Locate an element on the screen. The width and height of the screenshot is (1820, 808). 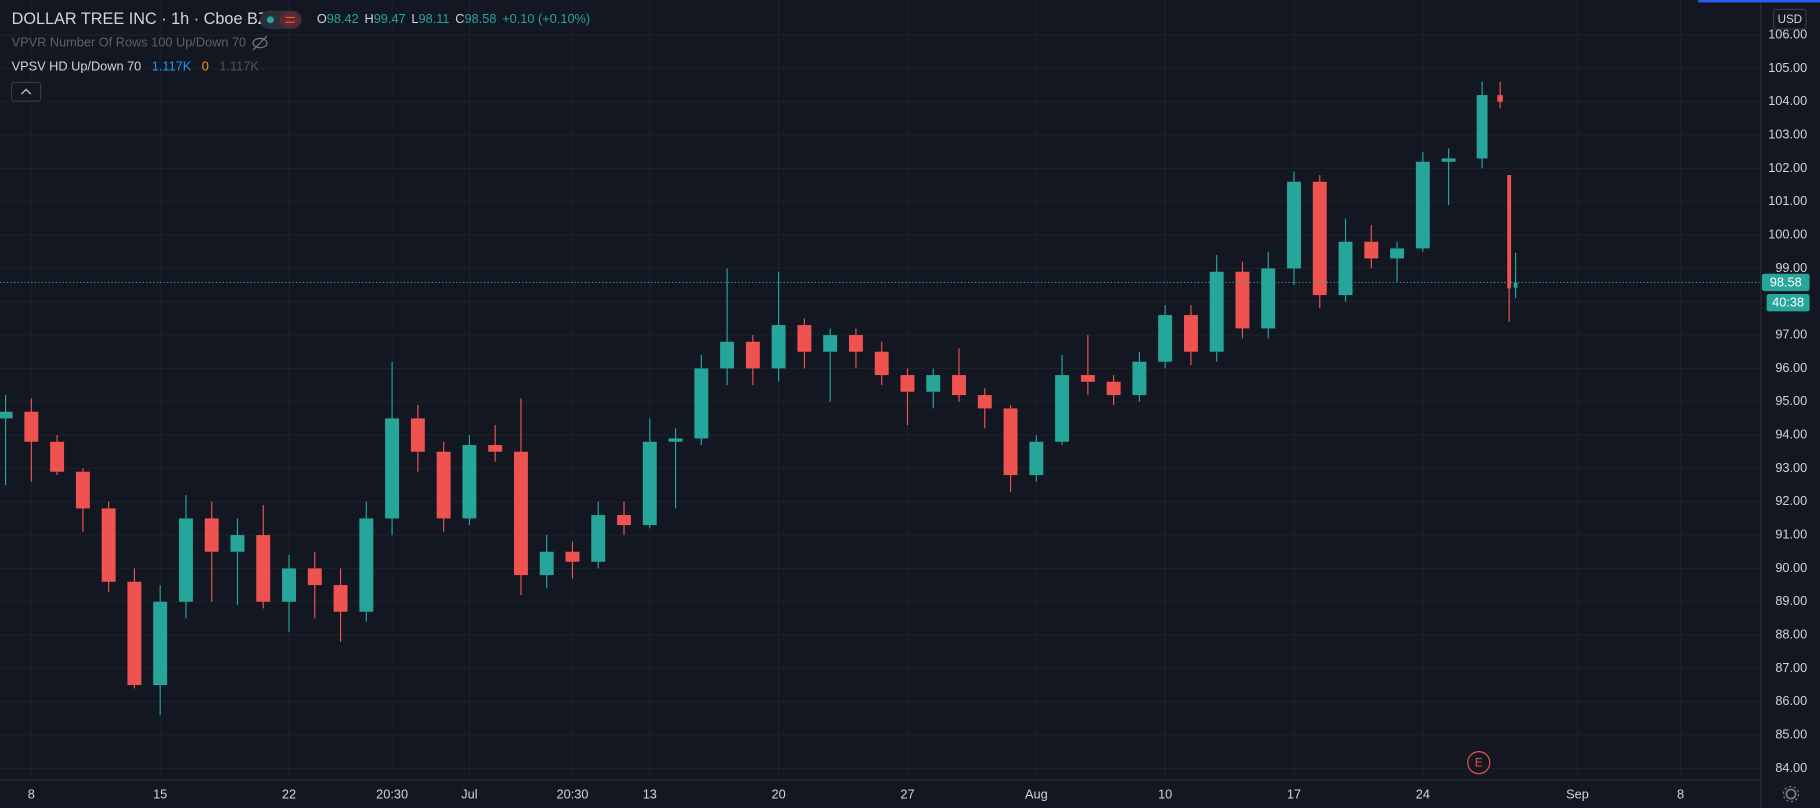
countdown-tag is located at coordinates (1788, 303).